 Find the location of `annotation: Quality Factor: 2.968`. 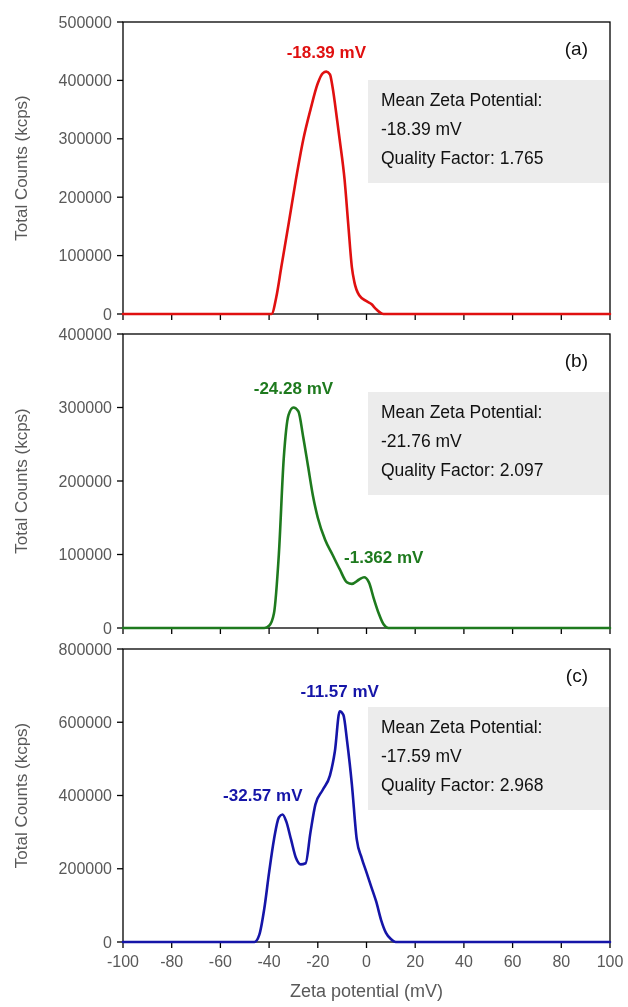

annotation: Quality Factor: 2.968 is located at coordinates (462, 785).